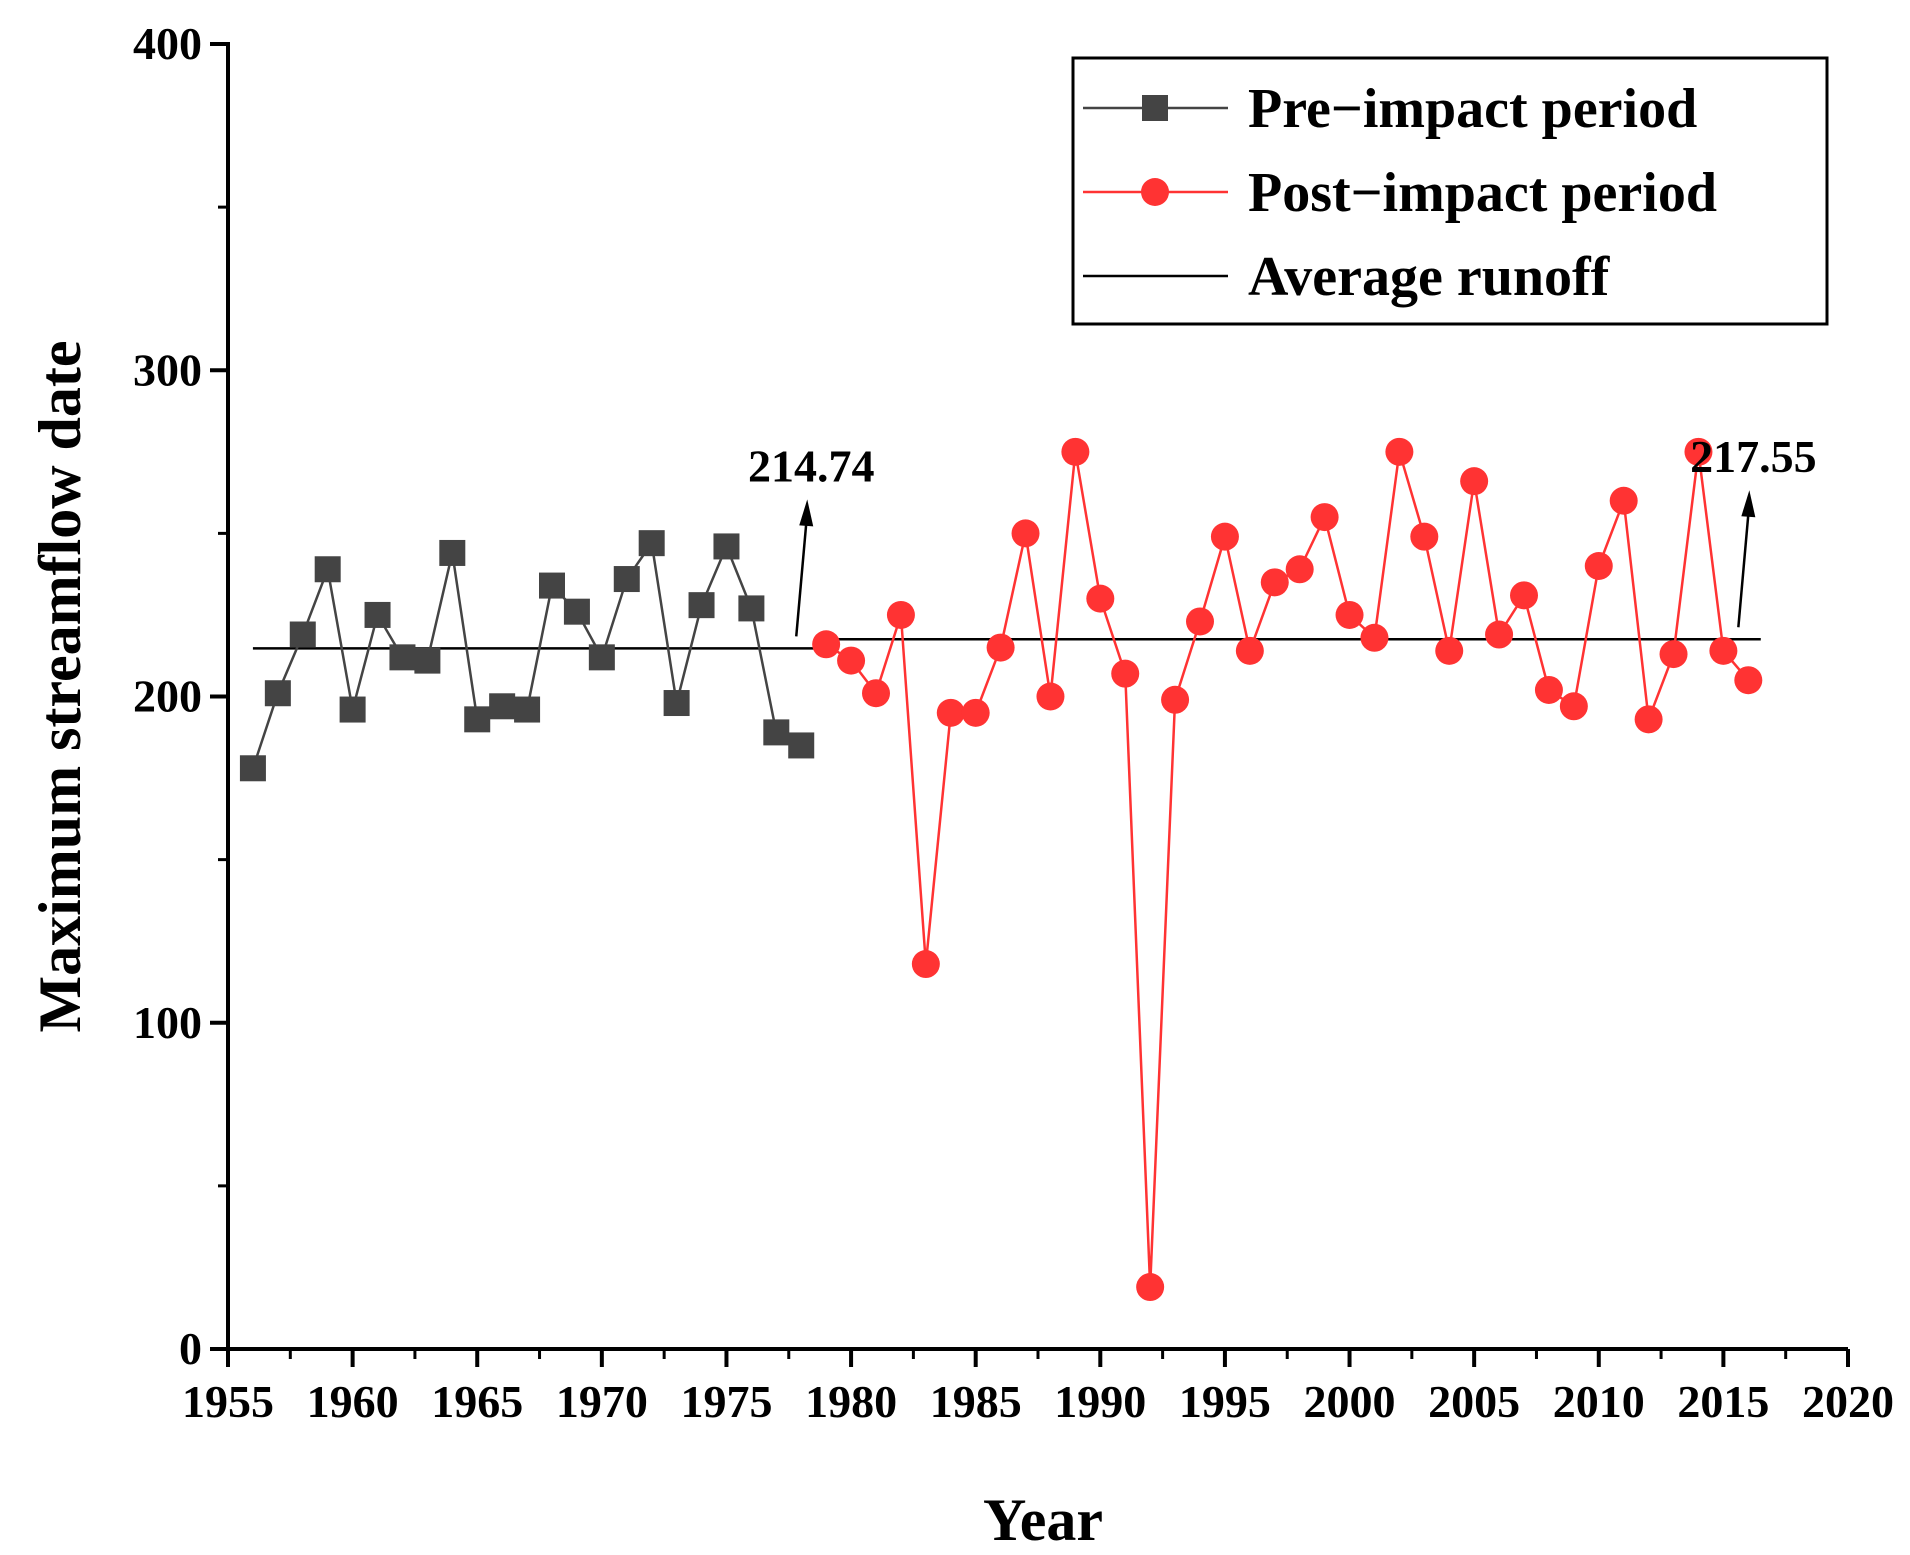 This screenshot has width=1910, height=1555. What do you see at coordinates (167, 696) in the screenshot?
I see `y-tick-label: 200` at bounding box center [167, 696].